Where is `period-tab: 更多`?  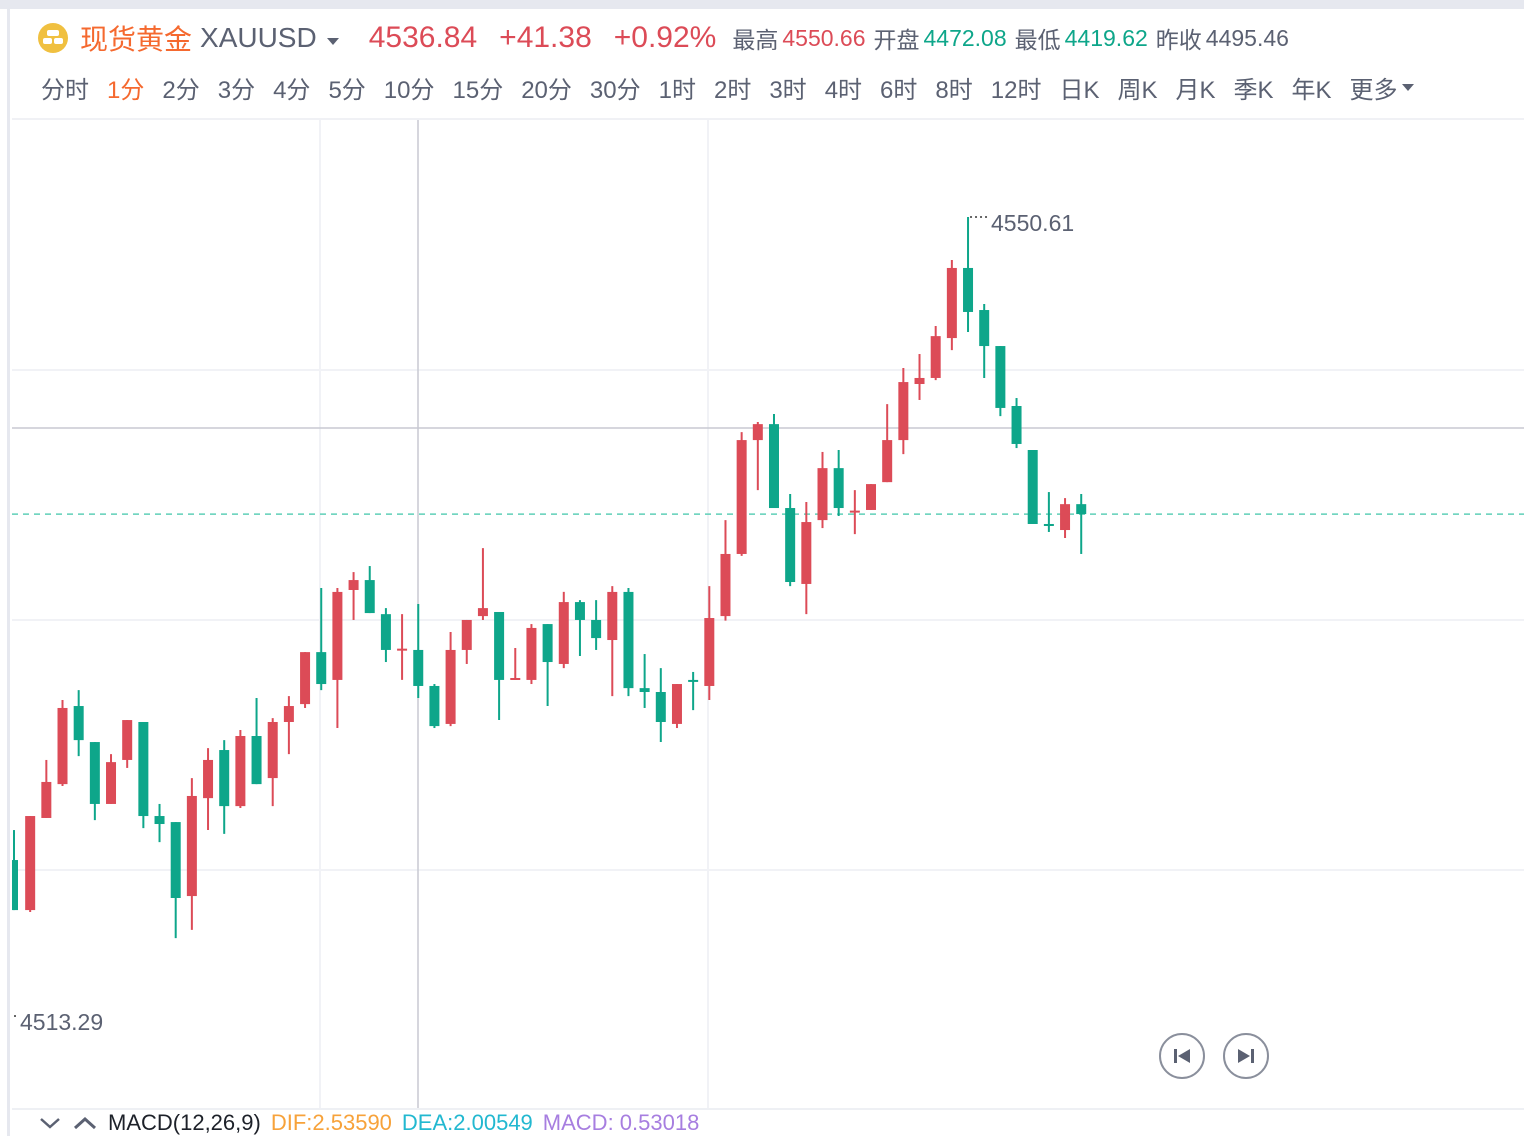 period-tab: 更多 is located at coordinates (1373, 90).